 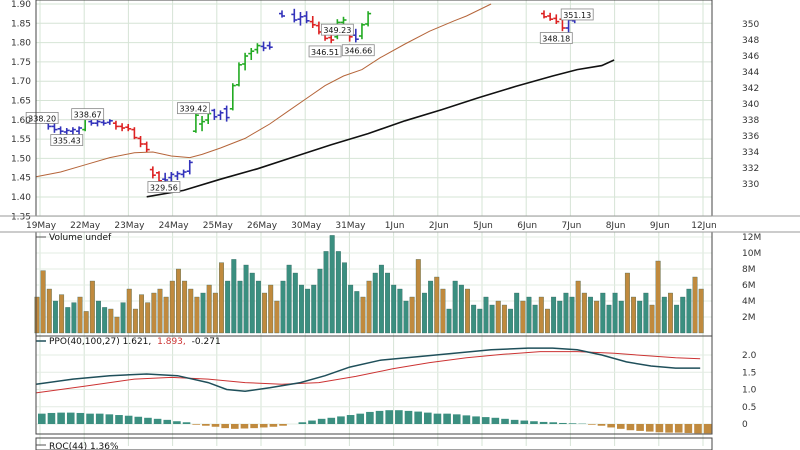 I want to click on callout-label: 338.20, so click(x=42, y=118).